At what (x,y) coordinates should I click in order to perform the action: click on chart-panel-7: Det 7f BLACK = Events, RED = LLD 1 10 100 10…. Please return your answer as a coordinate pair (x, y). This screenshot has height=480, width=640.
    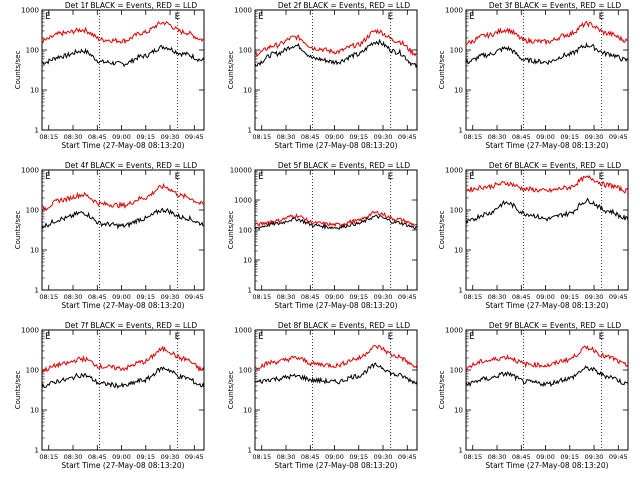
    Looking at the image, I should click on (109, 395).